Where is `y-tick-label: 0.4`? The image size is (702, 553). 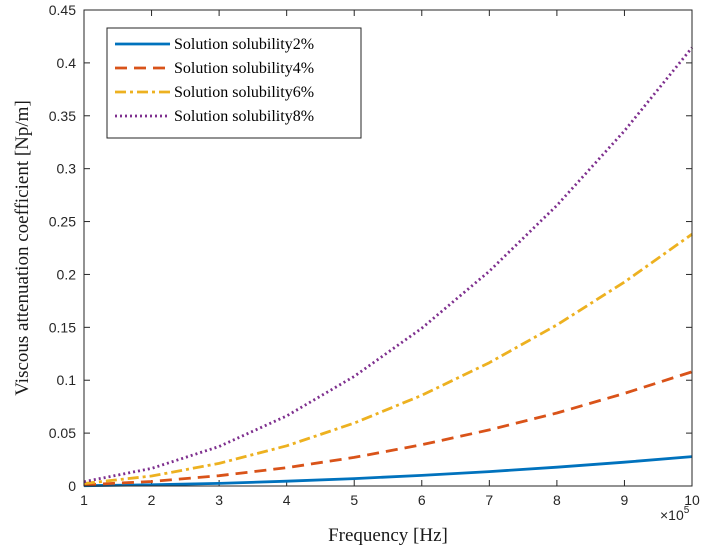 y-tick-label: 0.4 is located at coordinates (67, 63).